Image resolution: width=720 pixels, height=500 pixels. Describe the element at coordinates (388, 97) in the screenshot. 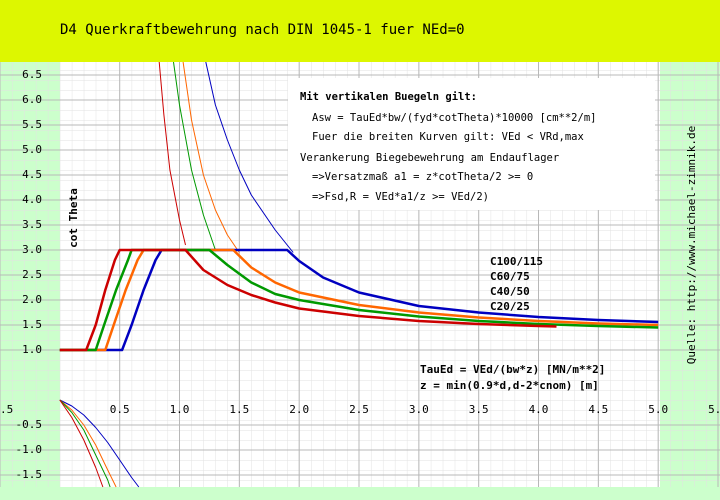

I see `box-heading: Mit vertikalen Buegeln gilt:` at that location.